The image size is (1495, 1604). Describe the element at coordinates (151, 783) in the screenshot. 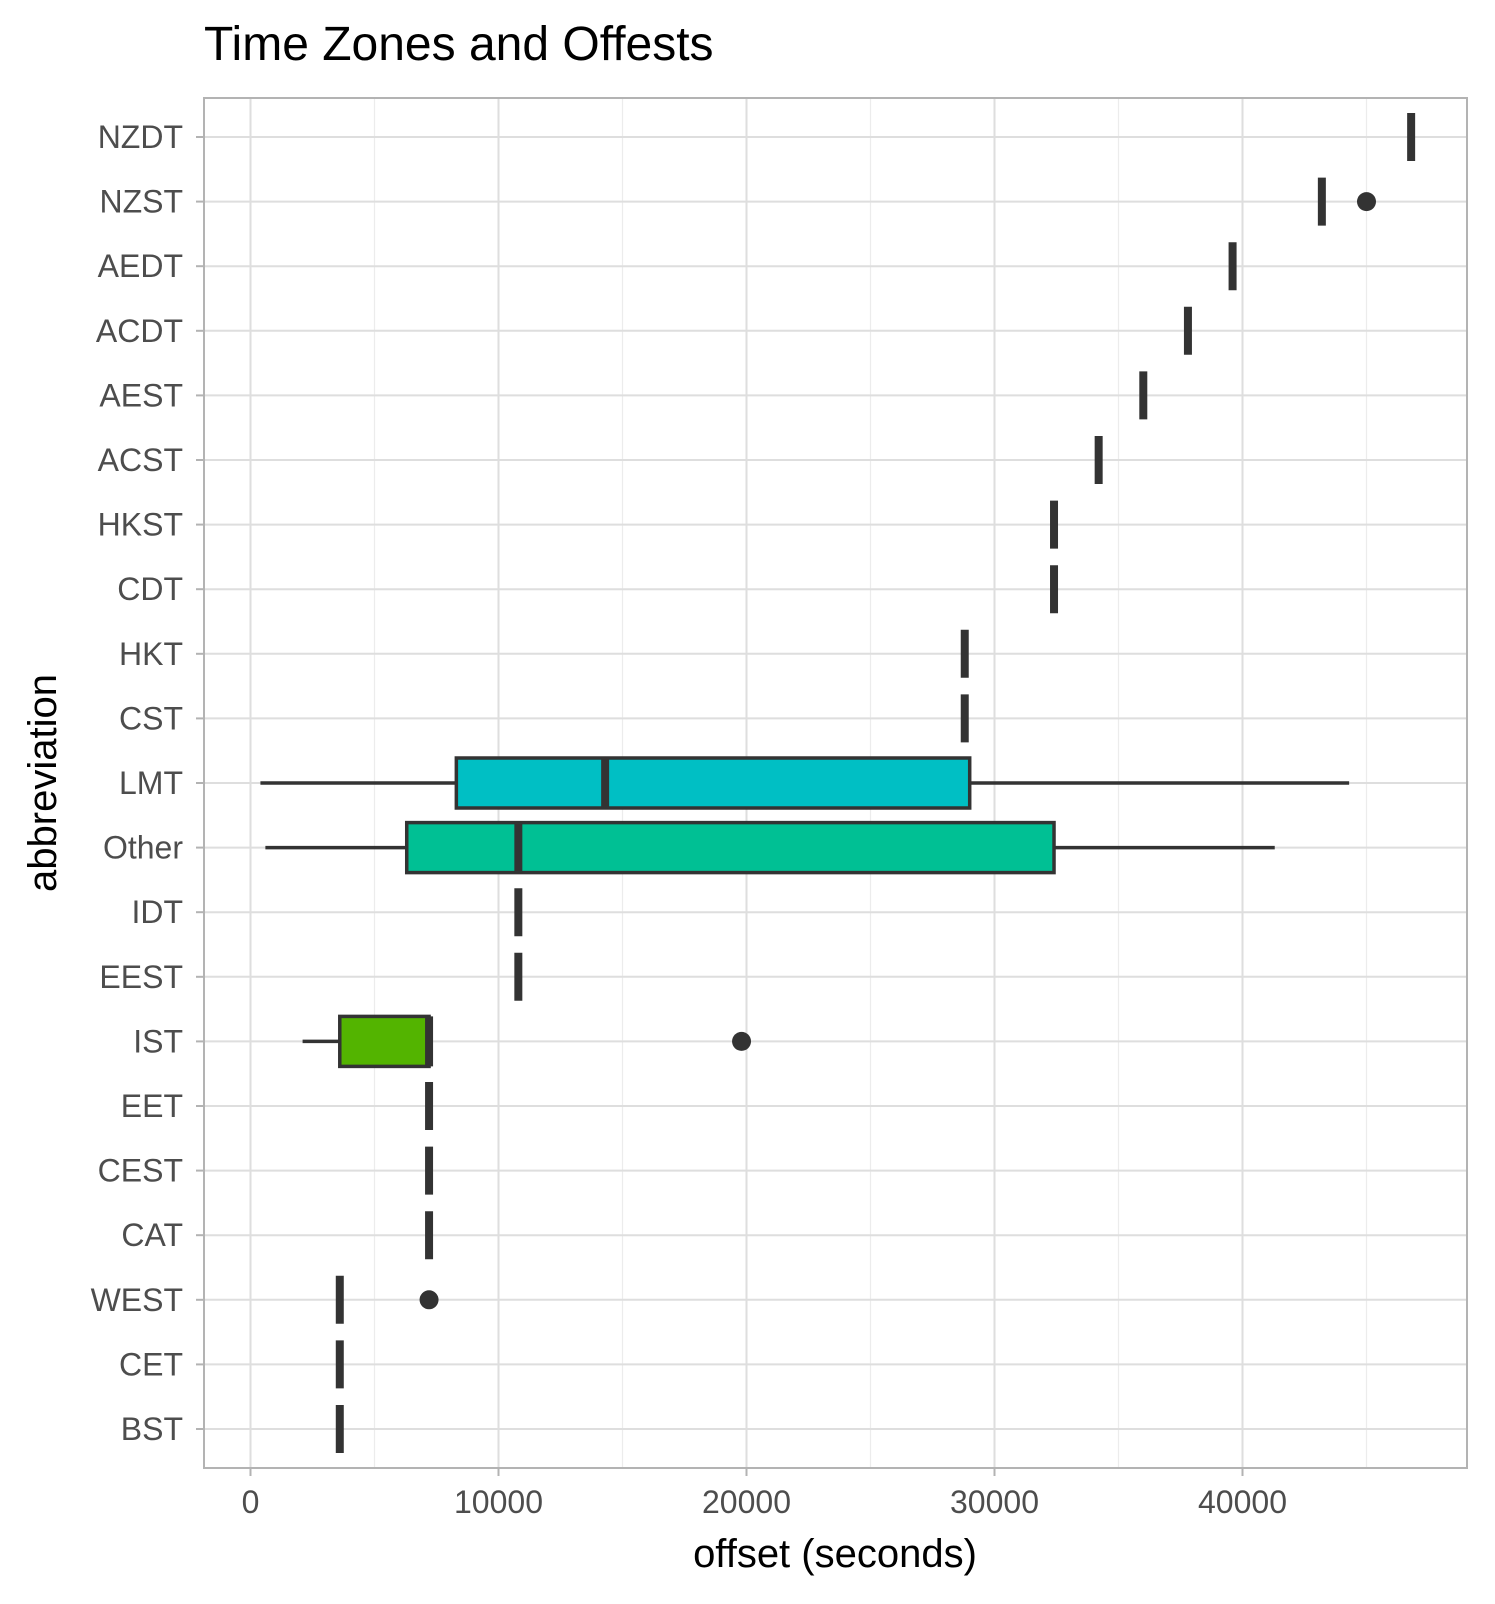

I see `y-tick-label: LMT` at that location.